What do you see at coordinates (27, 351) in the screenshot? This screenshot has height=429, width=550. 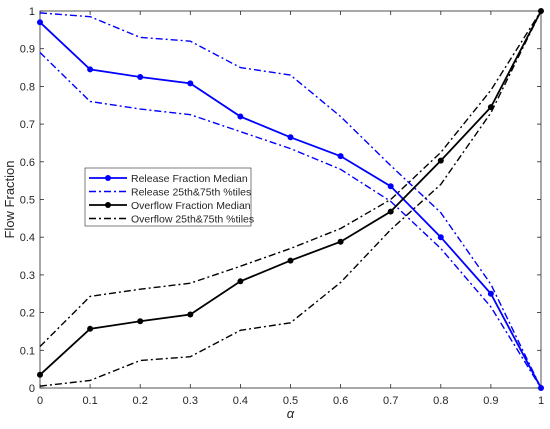 I see `y-tick-label: 0.1` at bounding box center [27, 351].